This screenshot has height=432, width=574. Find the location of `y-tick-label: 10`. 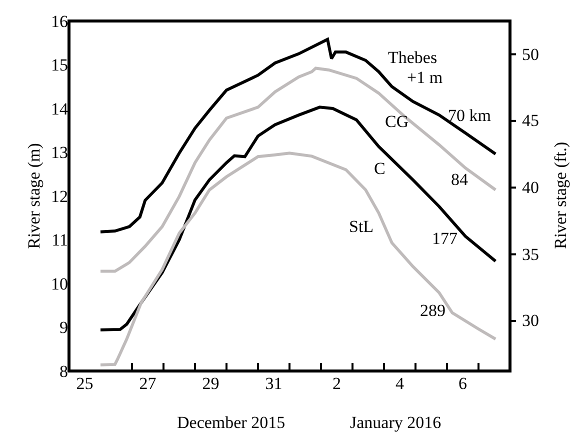

y-tick-label: 10 is located at coordinates (59, 284).